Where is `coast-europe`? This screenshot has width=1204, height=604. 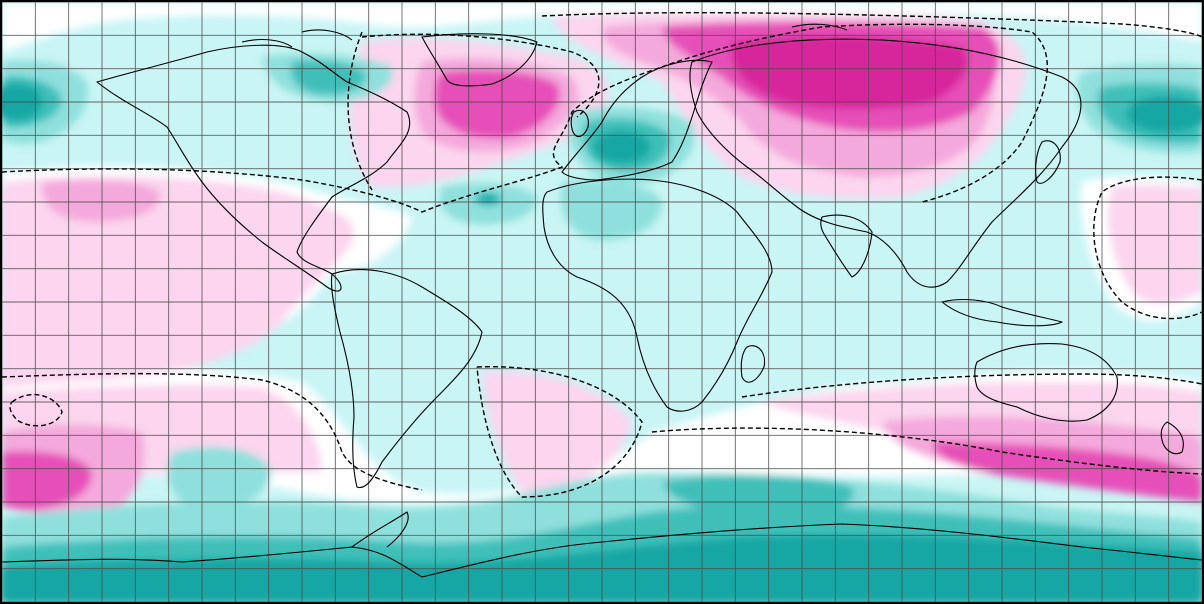 coast-europe is located at coordinates (637, 120).